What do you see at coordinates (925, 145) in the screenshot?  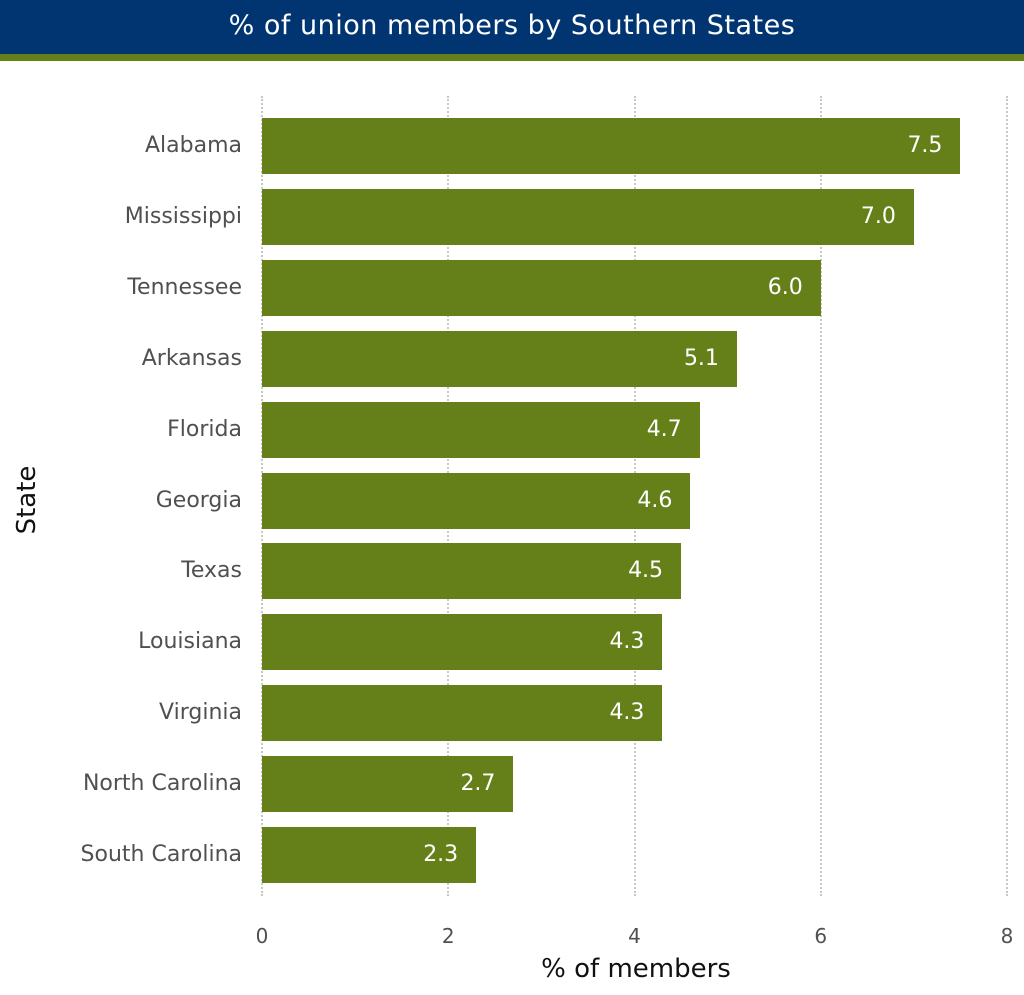 I see `bar-value-label: 7.5` at bounding box center [925, 145].